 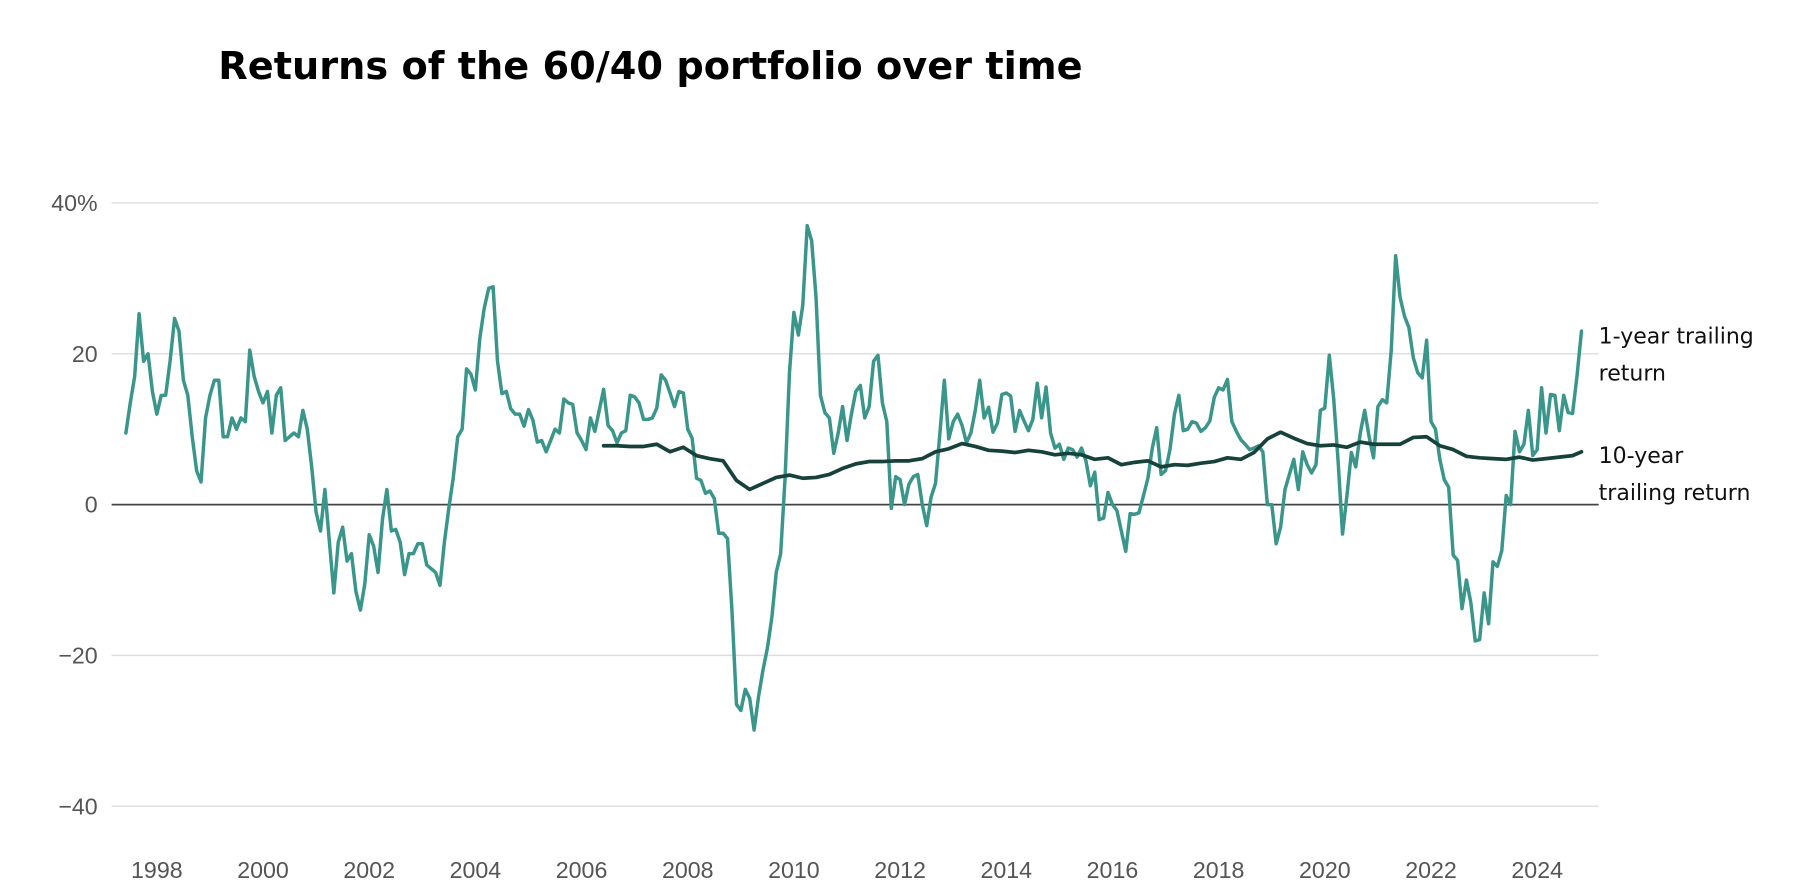 I want to click on y-tick-label: −20, so click(x=77, y=655).